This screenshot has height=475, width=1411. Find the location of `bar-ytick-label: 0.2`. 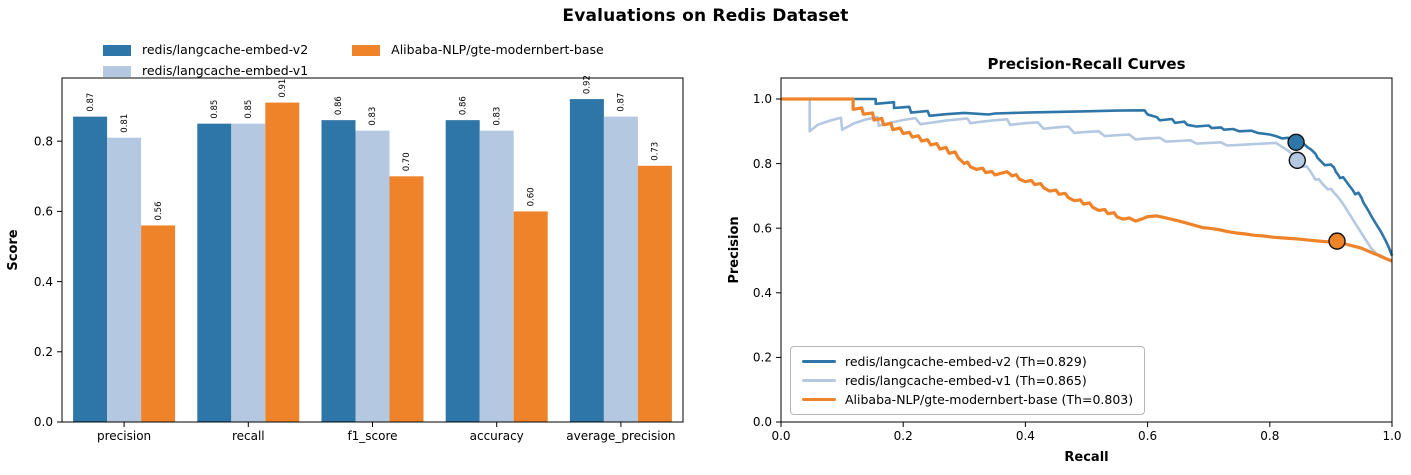

bar-ytick-label: 0.2 is located at coordinates (43, 352).